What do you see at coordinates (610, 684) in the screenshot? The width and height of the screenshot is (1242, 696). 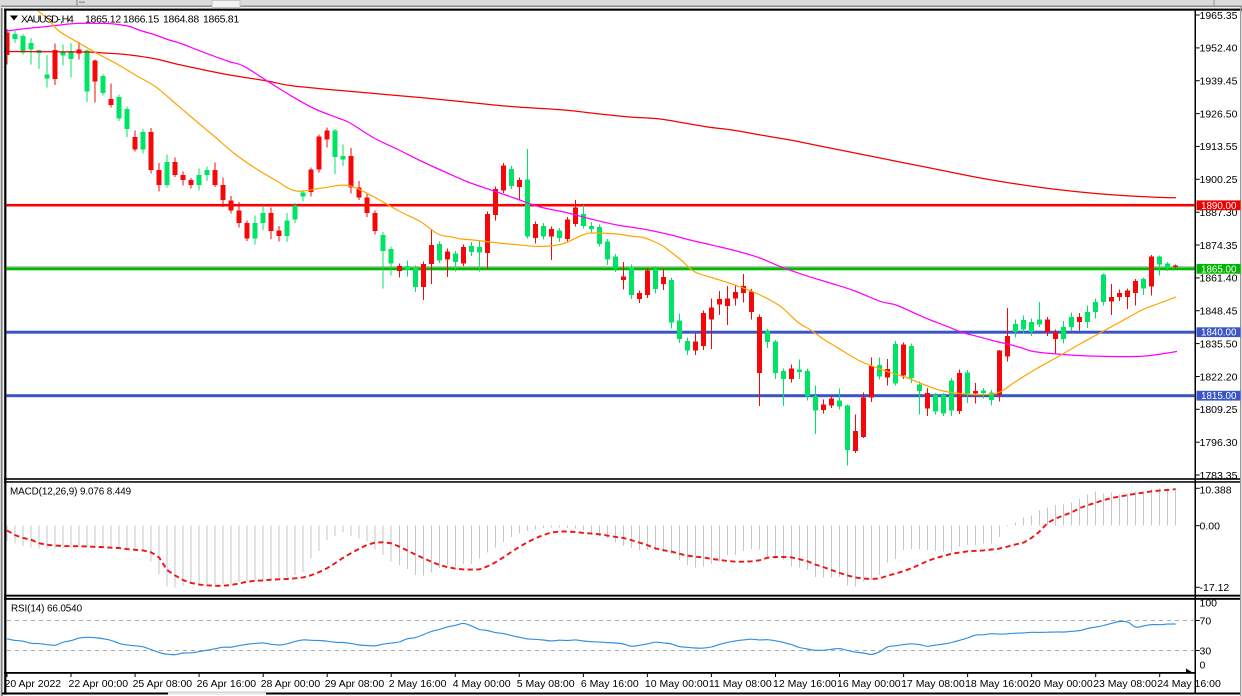 I see `svg-text: 6 May 16:00` at bounding box center [610, 684].